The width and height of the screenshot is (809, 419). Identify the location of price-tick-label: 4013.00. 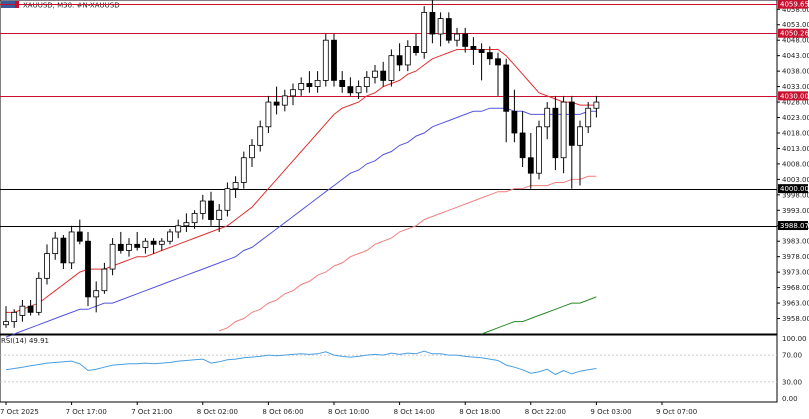
(795, 149).